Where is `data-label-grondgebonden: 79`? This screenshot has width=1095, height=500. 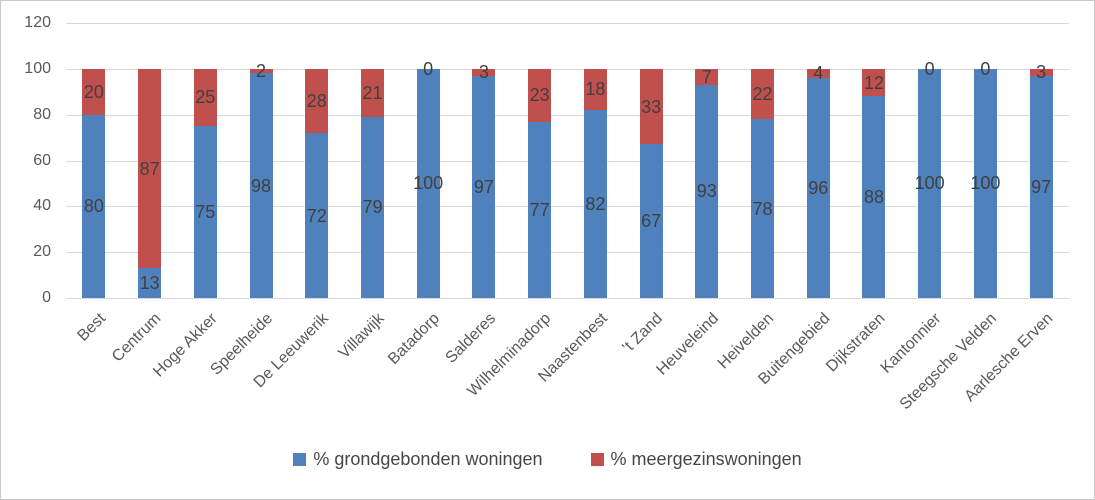 data-label-grondgebonden: 79 is located at coordinates (372, 207).